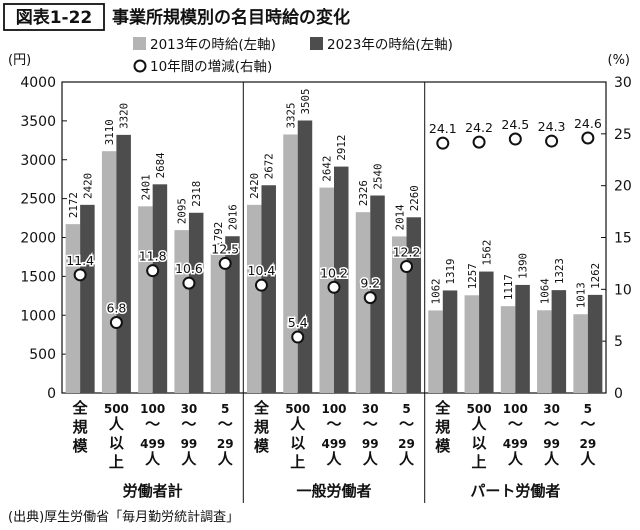 The image size is (640, 530). Describe the element at coordinates (327, 169) in the screenshot. I see `bar-label-2013: 2642` at that location.